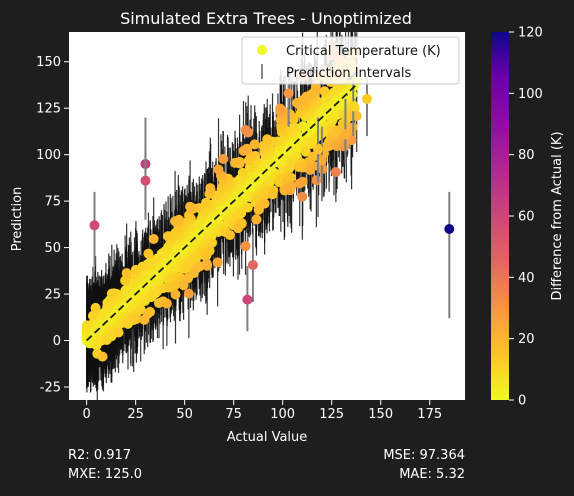  Describe the element at coordinates (348, 73) in the screenshot. I see `legend-label-prediction-intervals: Prediction Intervals` at that location.